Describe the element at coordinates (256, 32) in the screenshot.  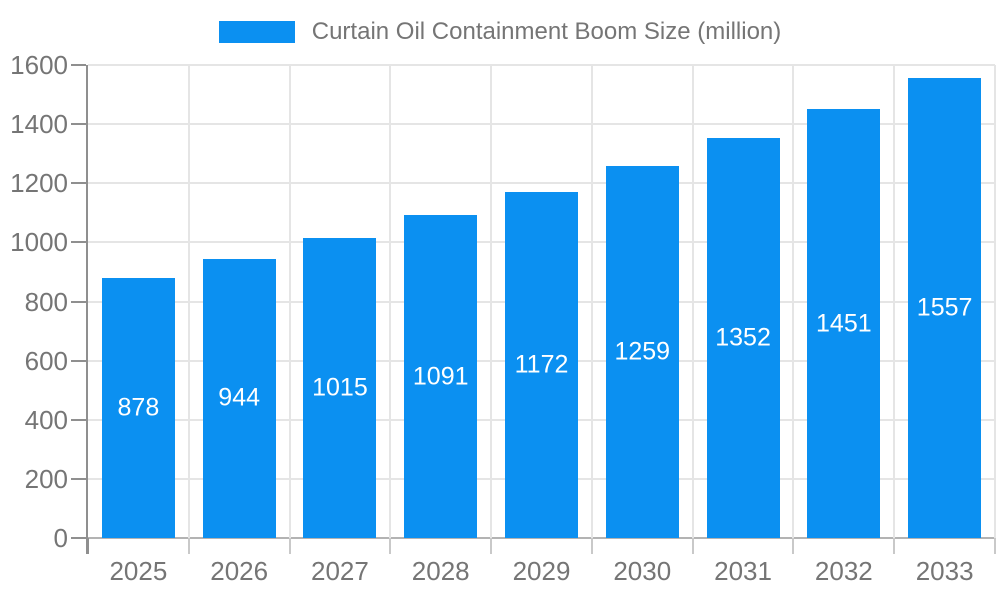
I see `legend-color-swatch-icon` at that location.